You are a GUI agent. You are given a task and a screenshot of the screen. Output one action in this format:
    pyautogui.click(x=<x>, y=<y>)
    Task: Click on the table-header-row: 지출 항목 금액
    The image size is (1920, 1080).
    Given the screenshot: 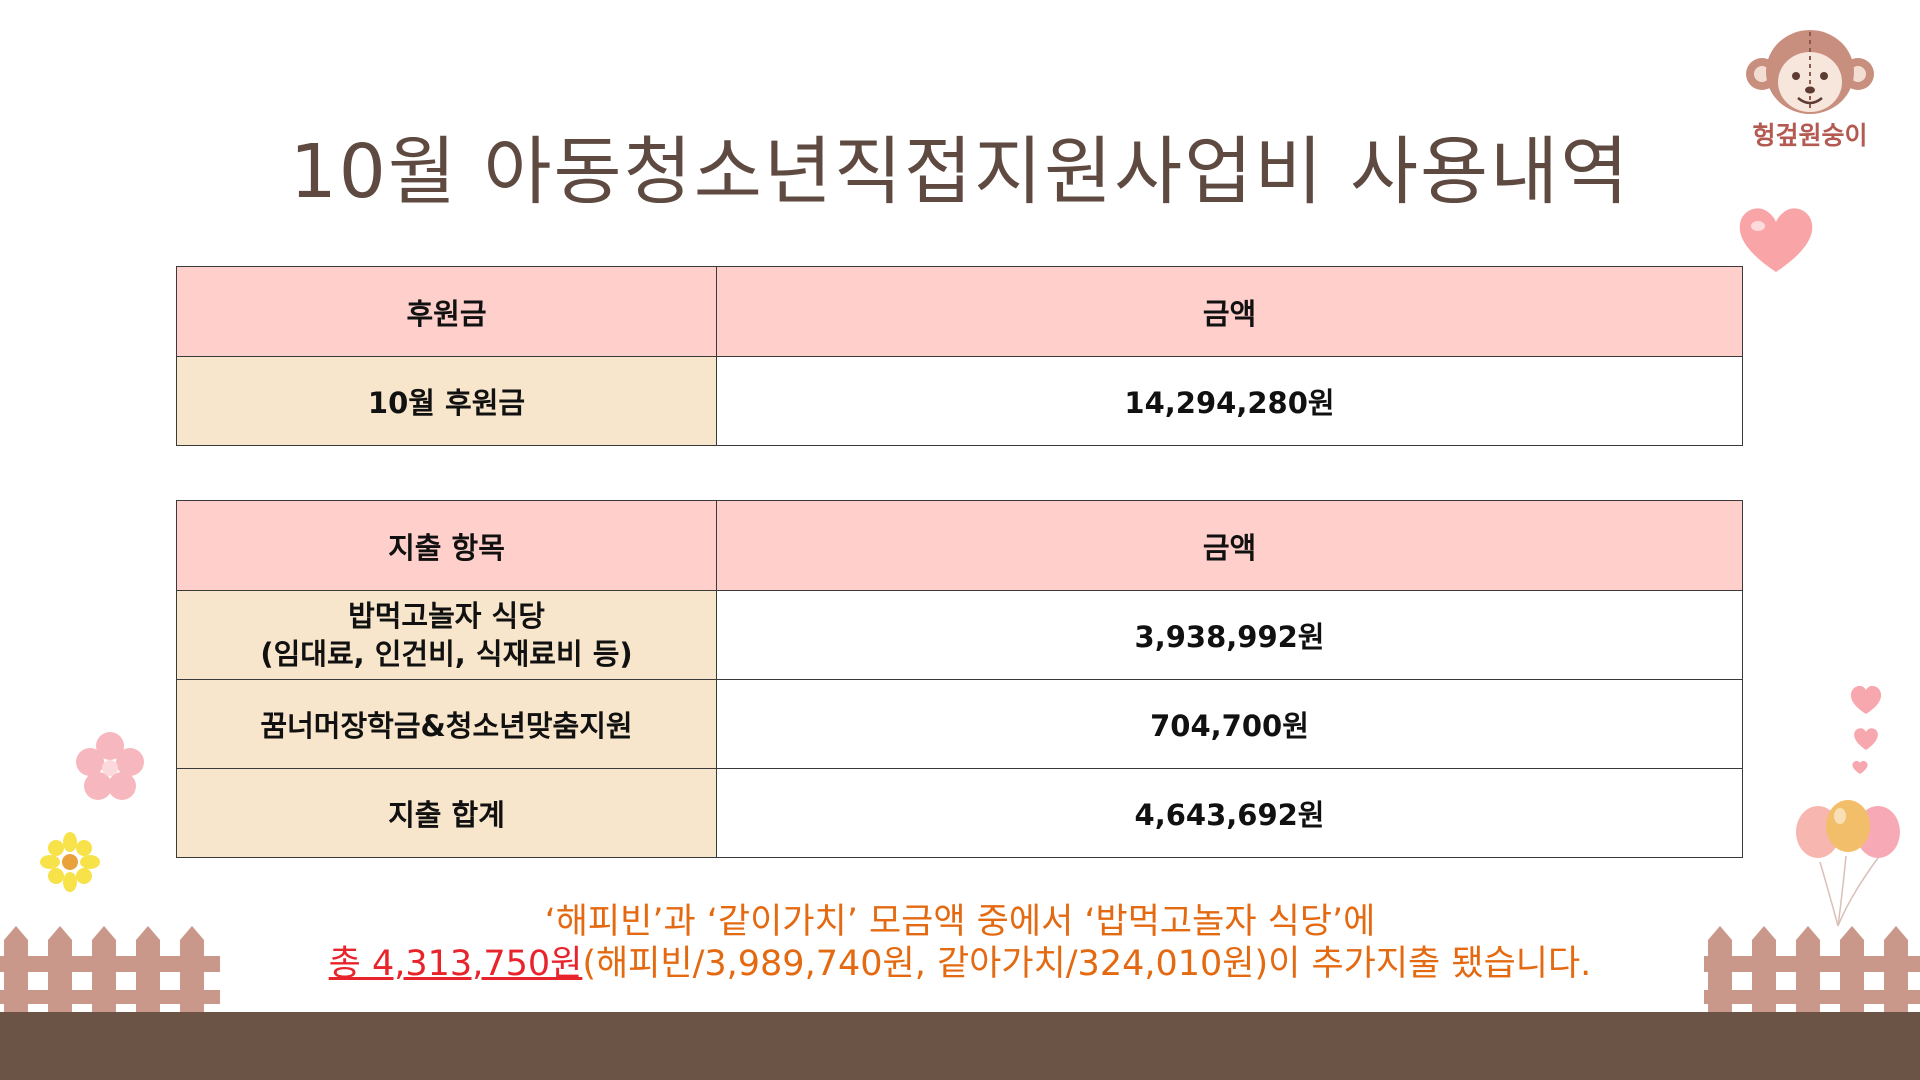 What is the action you would take?
    pyautogui.click(x=959, y=545)
    